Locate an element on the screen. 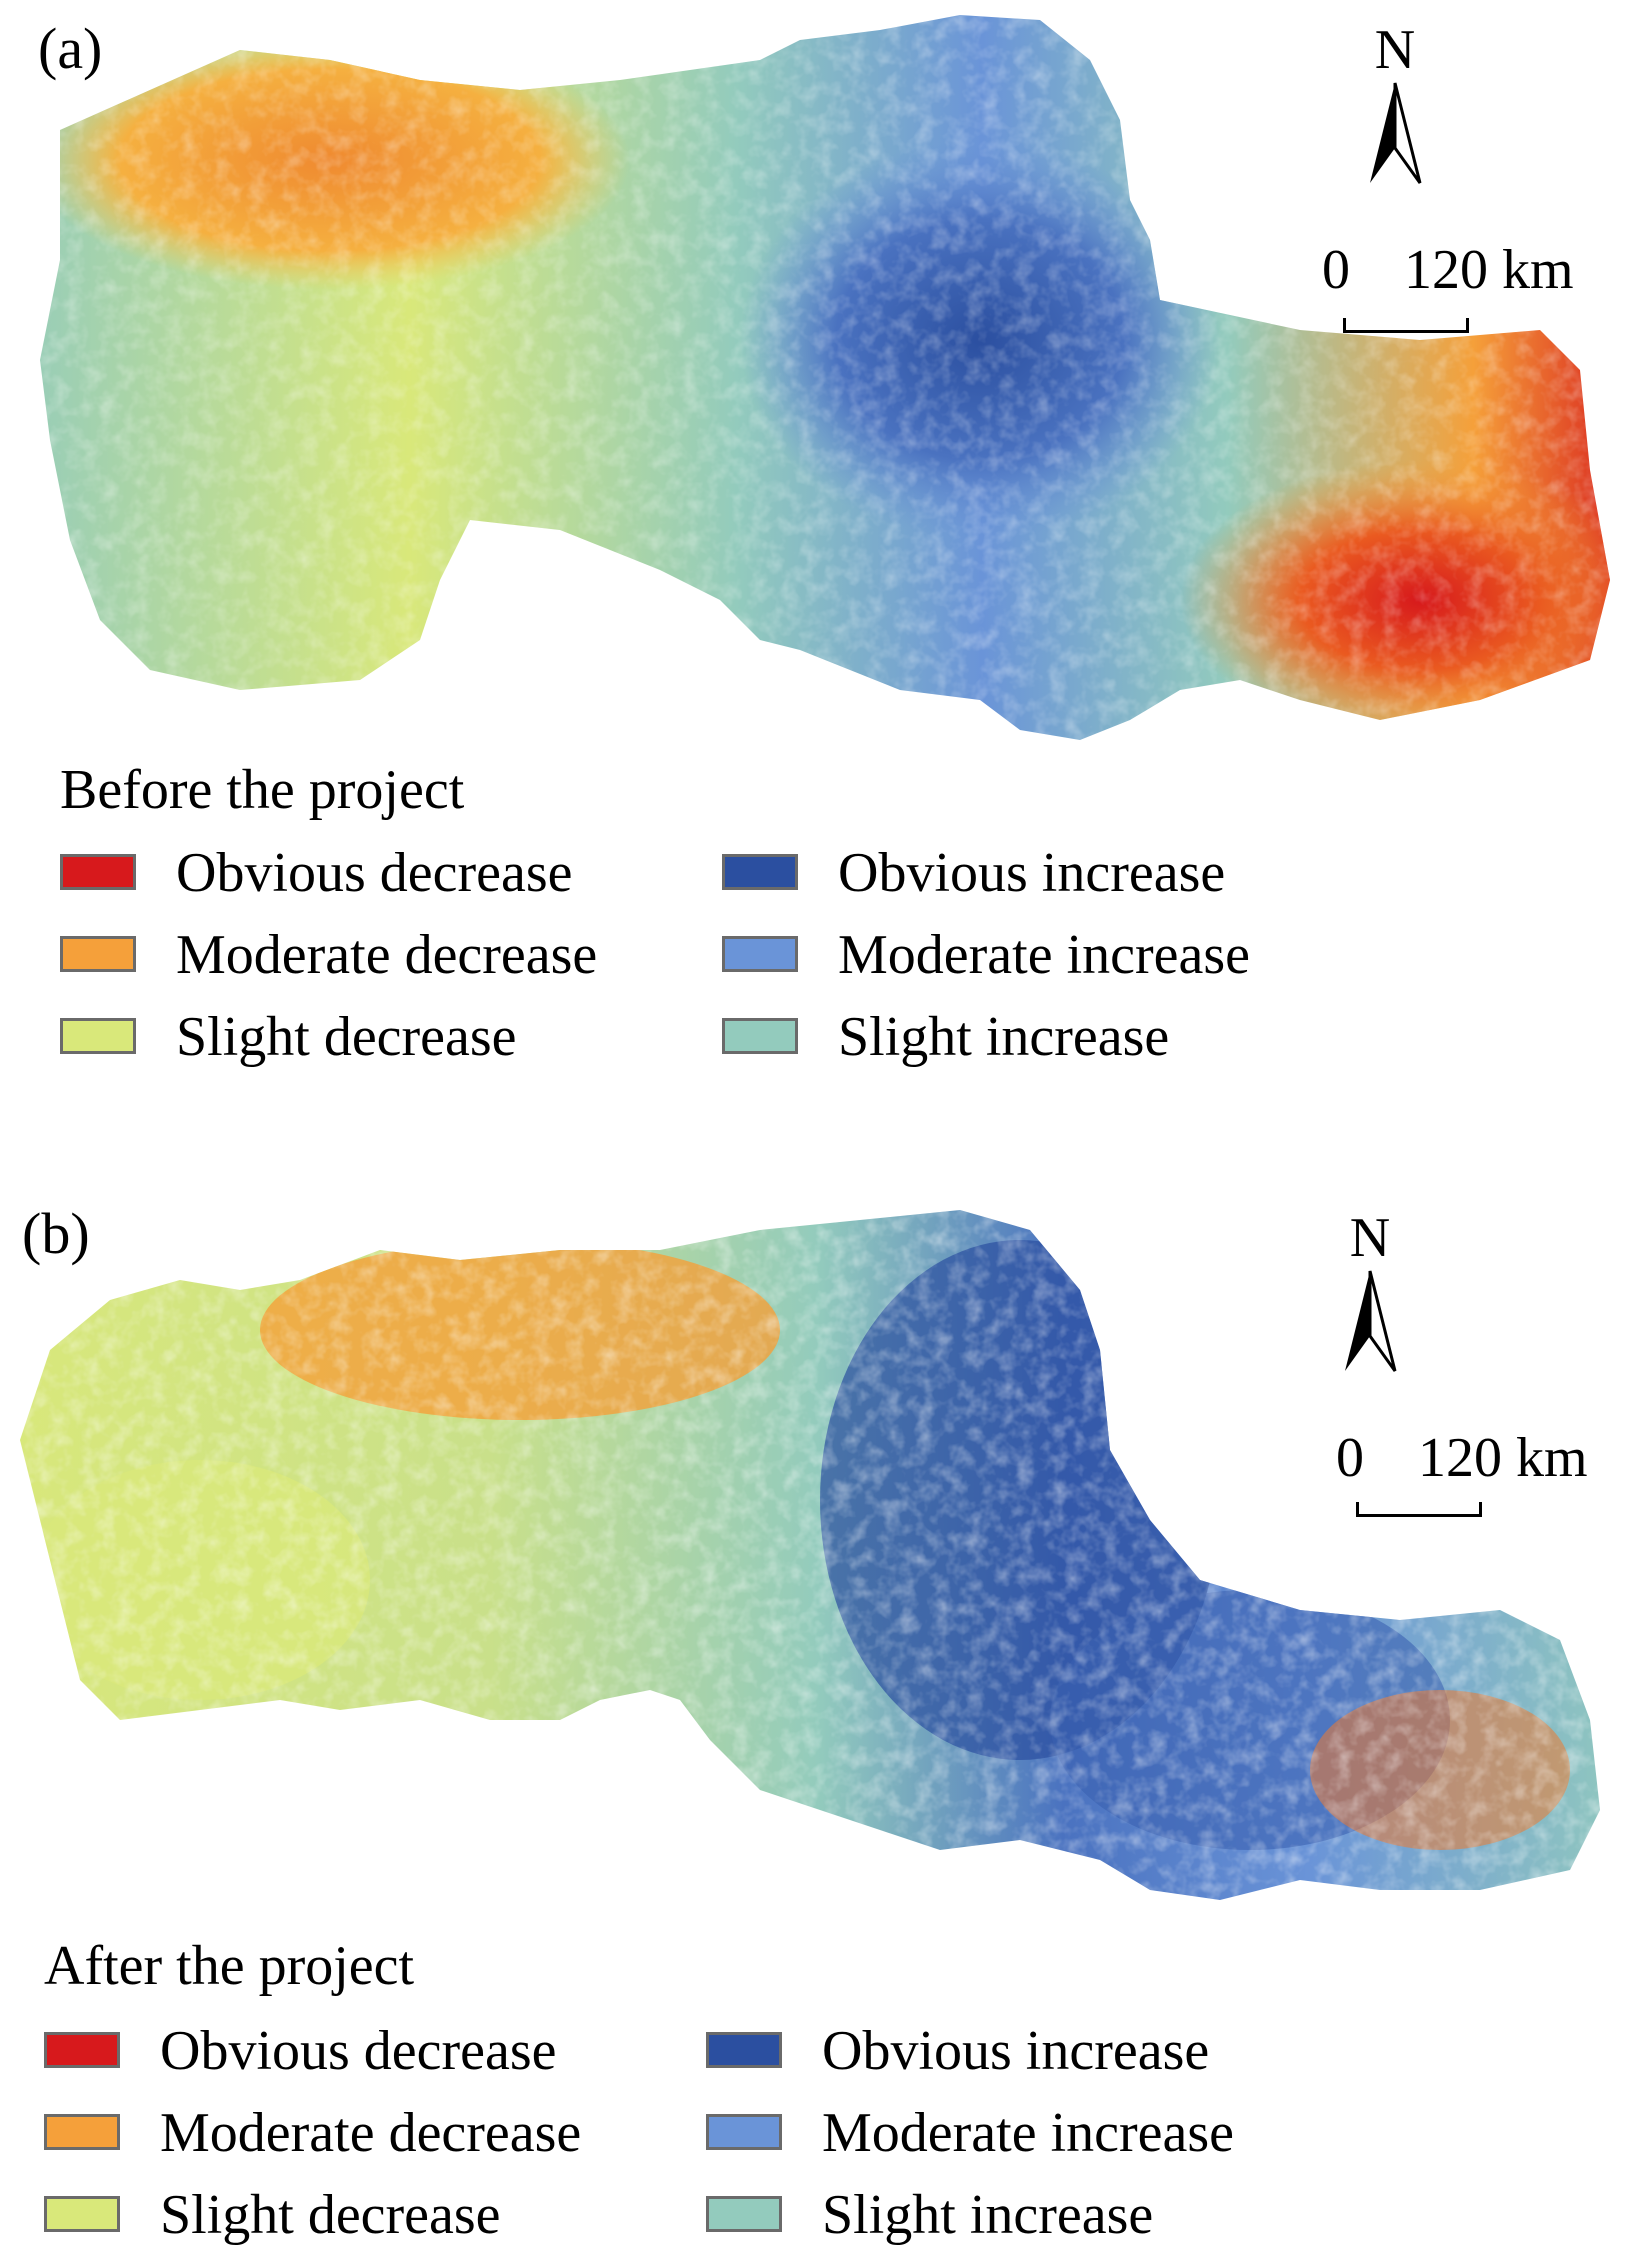  panel-label: (a) is located at coordinates (70, 48).